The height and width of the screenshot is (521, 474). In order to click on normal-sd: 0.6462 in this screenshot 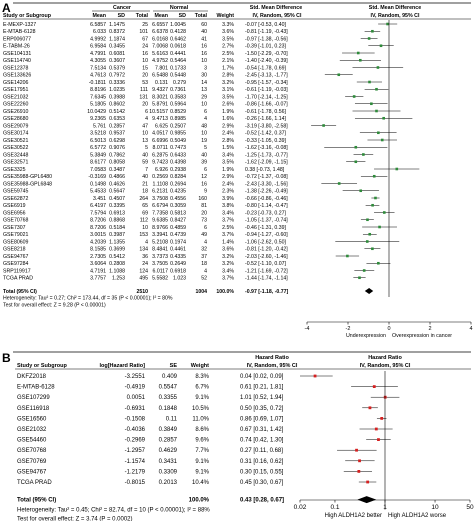, I will do `click(178, 39)`.